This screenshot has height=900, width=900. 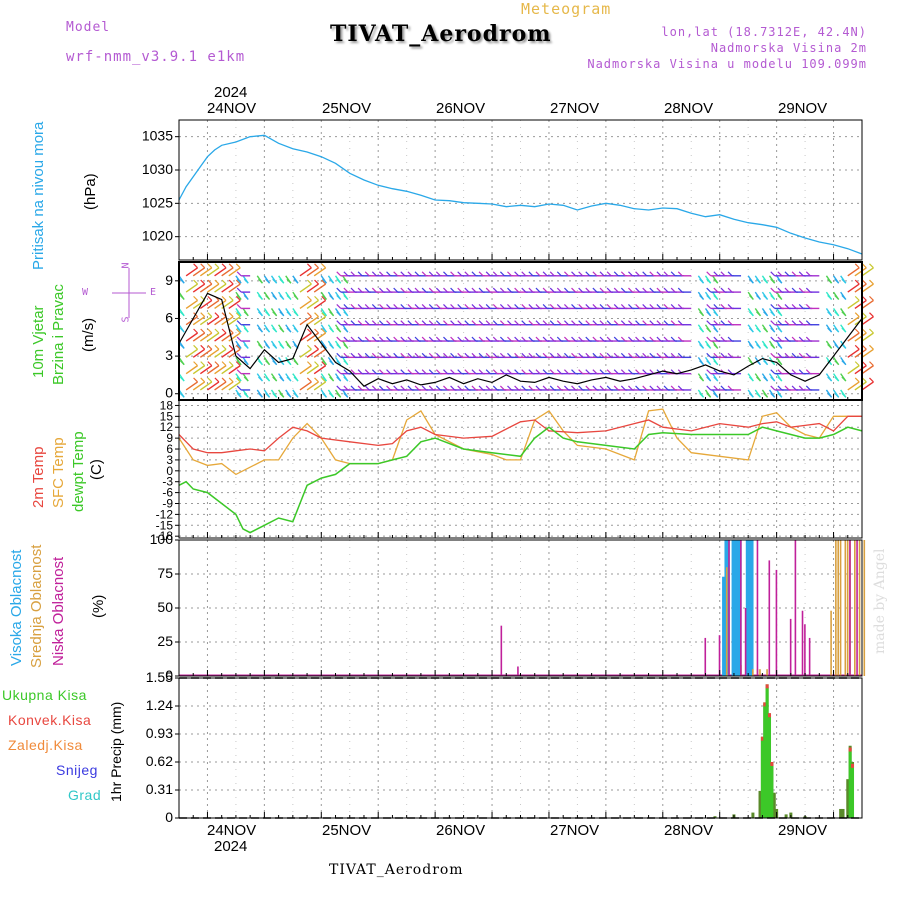 What do you see at coordinates (50, 720) in the screenshot?
I see `legend-conv-rain: Konvek.Kisa` at bounding box center [50, 720].